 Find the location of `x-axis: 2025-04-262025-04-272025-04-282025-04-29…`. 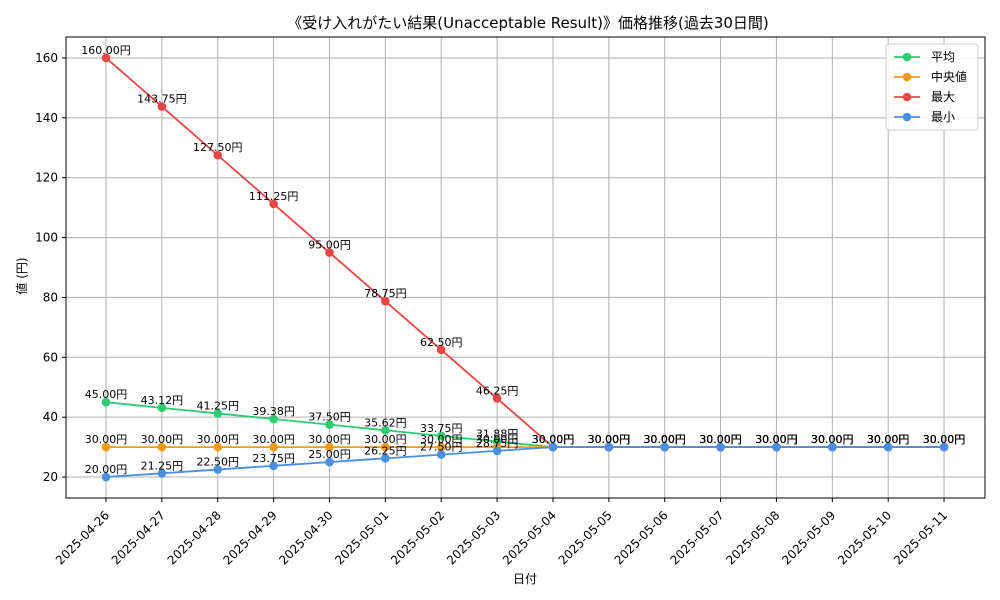

x-axis: 2025-04-262025-04-272025-04-282025-04-29… is located at coordinates (501, 532).